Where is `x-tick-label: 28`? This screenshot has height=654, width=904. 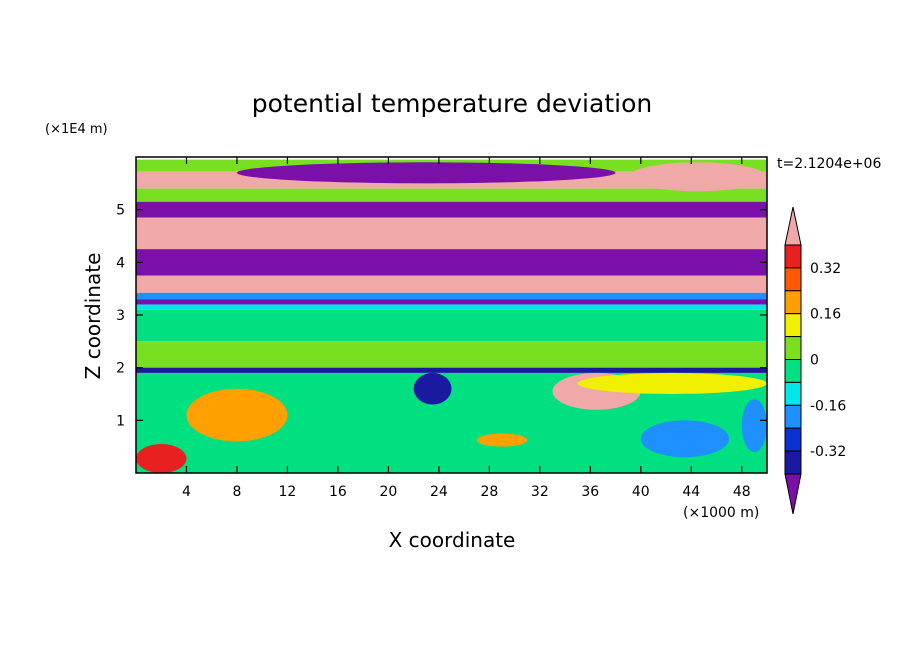
x-tick-label: 28 is located at coordinates (489, 492).